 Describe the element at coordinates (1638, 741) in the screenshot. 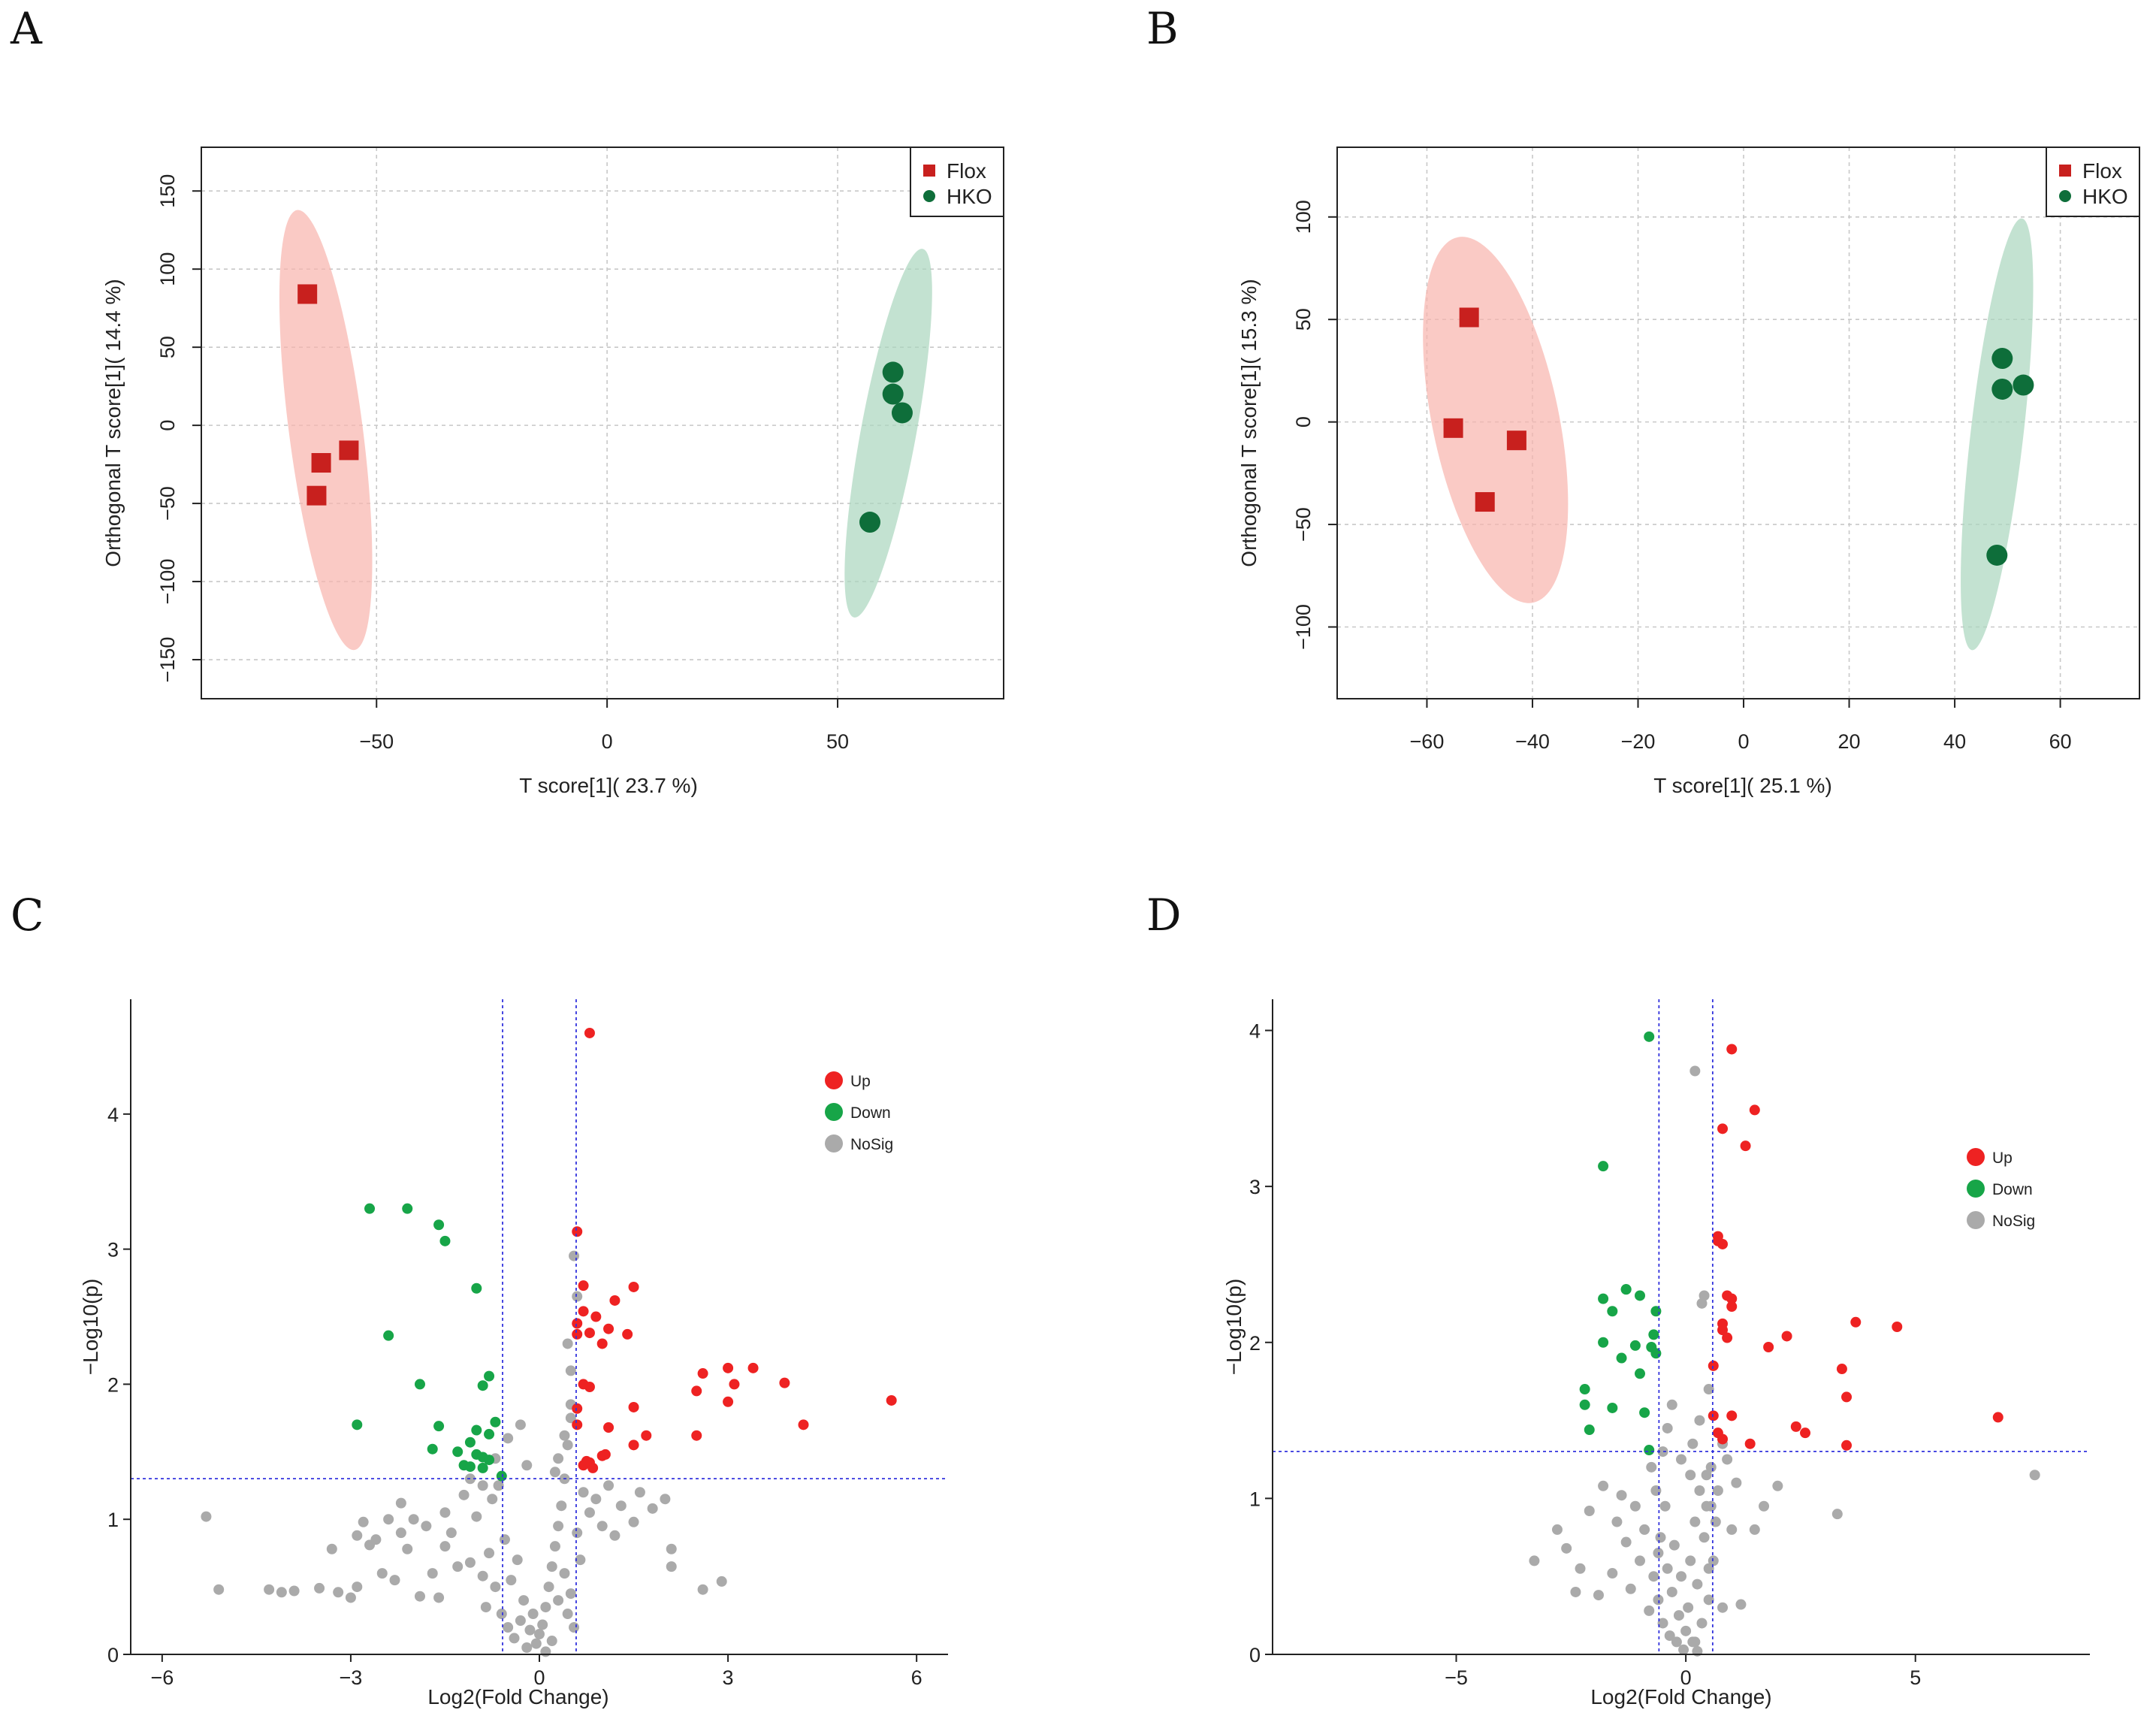

I see `x-tick-label: −20` at that location.